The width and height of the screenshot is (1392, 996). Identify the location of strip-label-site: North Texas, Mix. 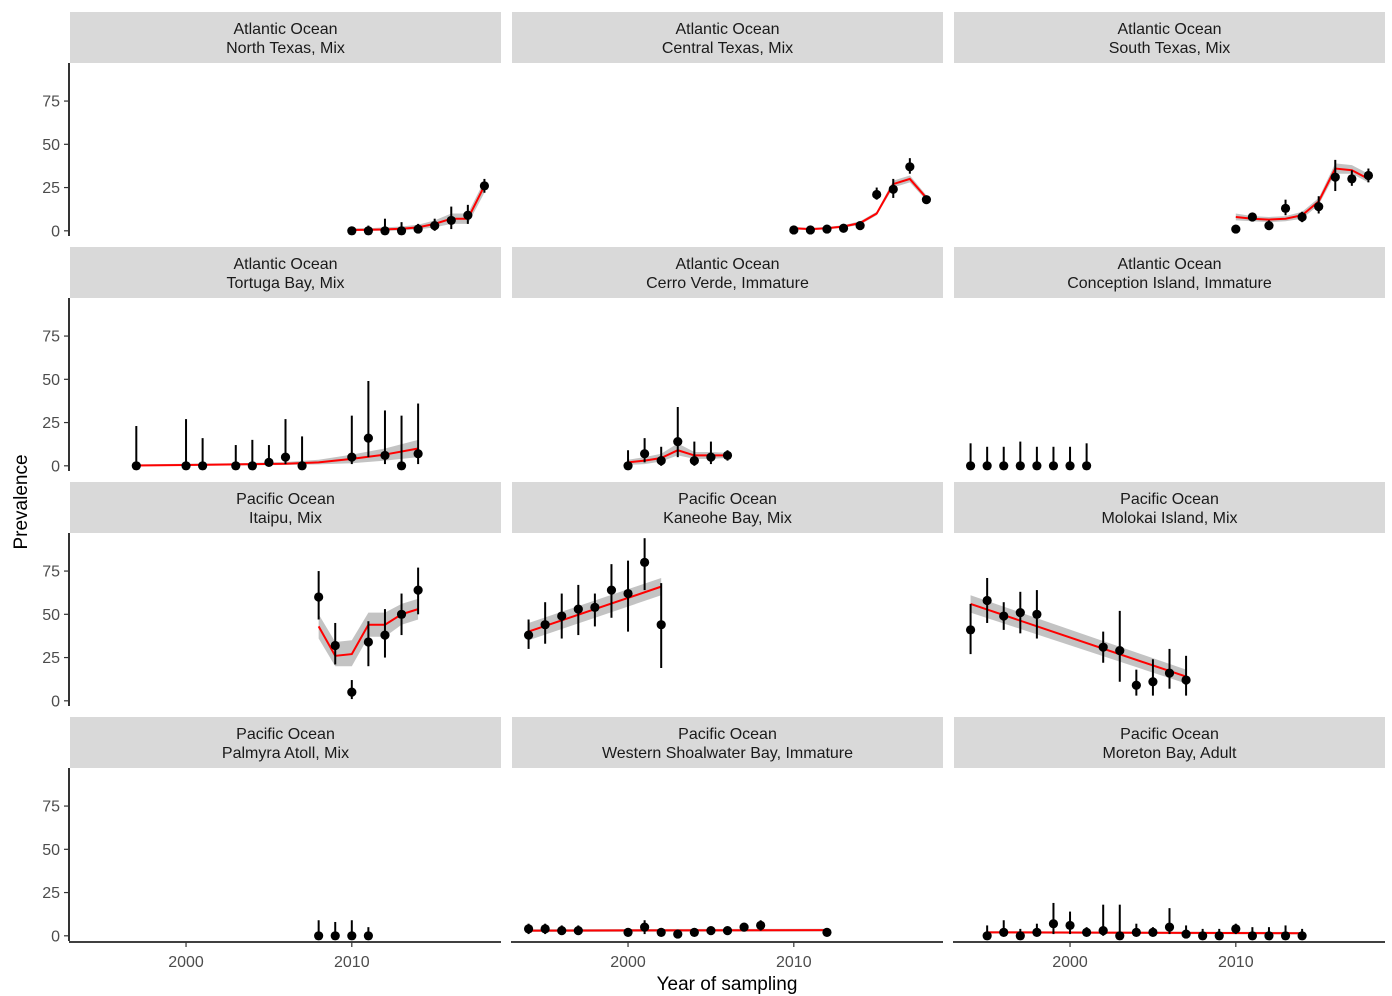
(285, 48).